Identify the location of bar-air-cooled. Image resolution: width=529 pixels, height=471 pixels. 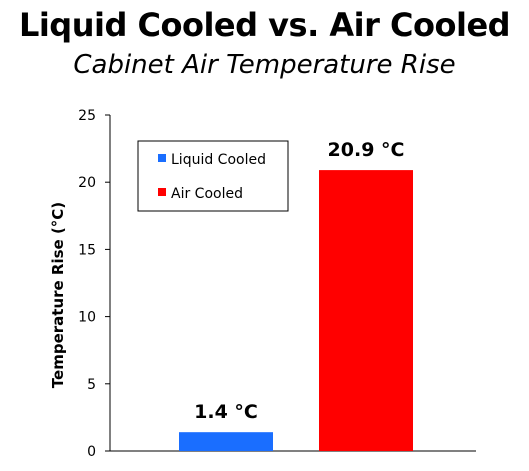
(366, 310).